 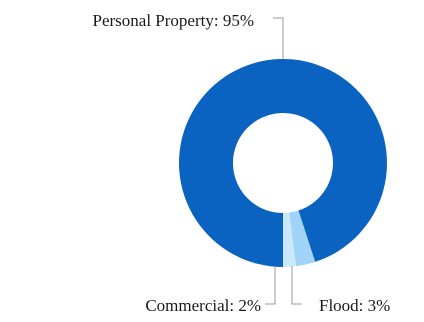 What do you see at coordinates (296, 285) in the screenshot?
I see `leader-line-flood` at bounding box center [296, 285].